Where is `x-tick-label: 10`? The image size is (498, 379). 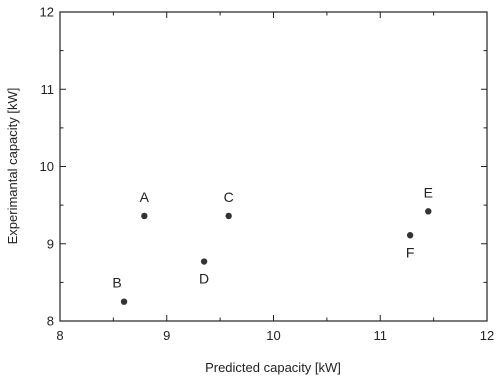
x-tick-label: 10 is located at coordinates (273, 335).